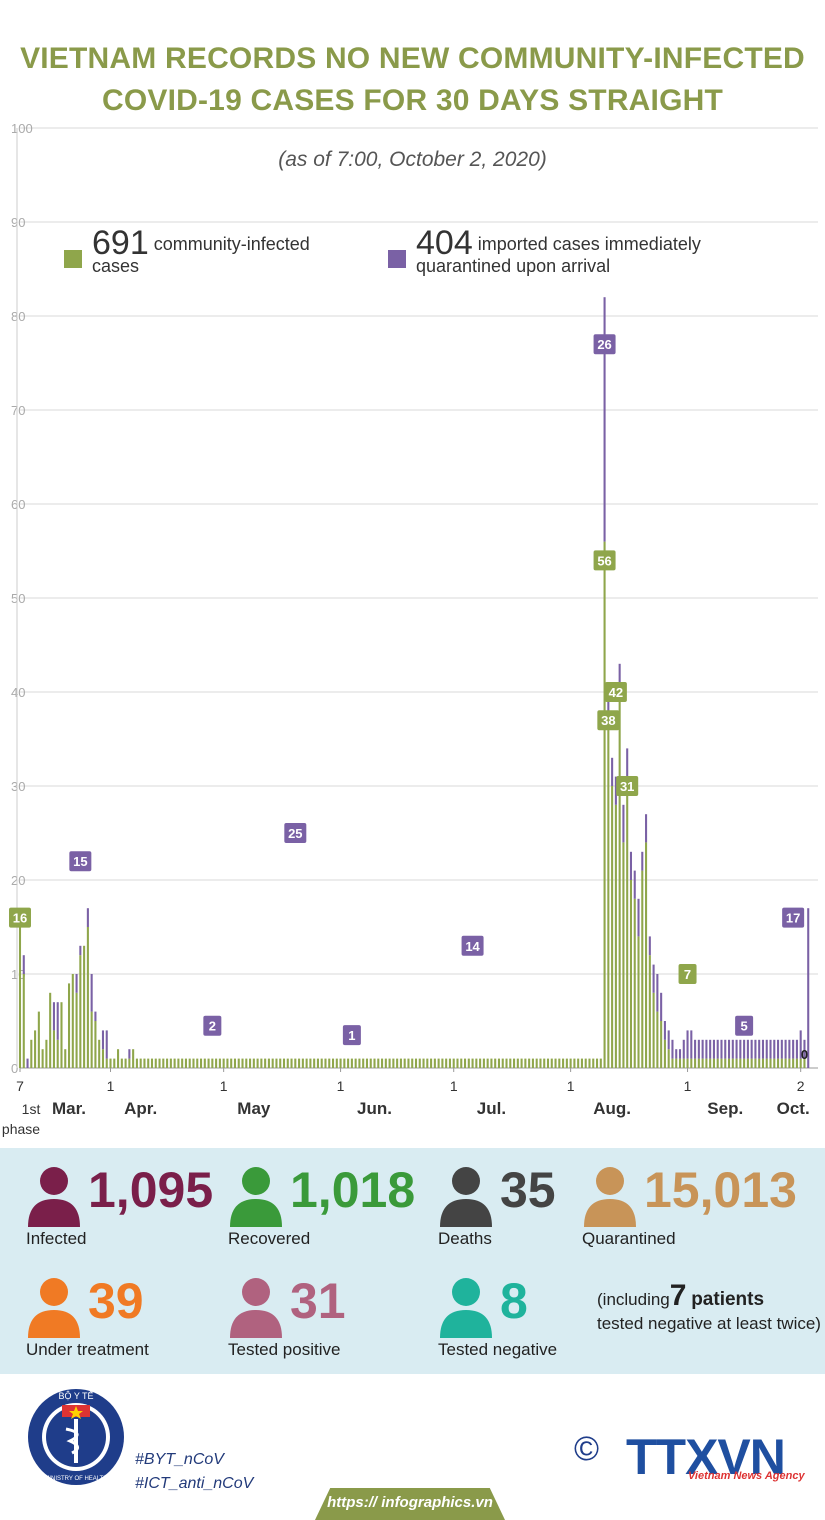  Describe the element at coordinates (194, 1483) in the screenshot. I see `hashtag-ict: #ICT_anti_nCoV` at that location.